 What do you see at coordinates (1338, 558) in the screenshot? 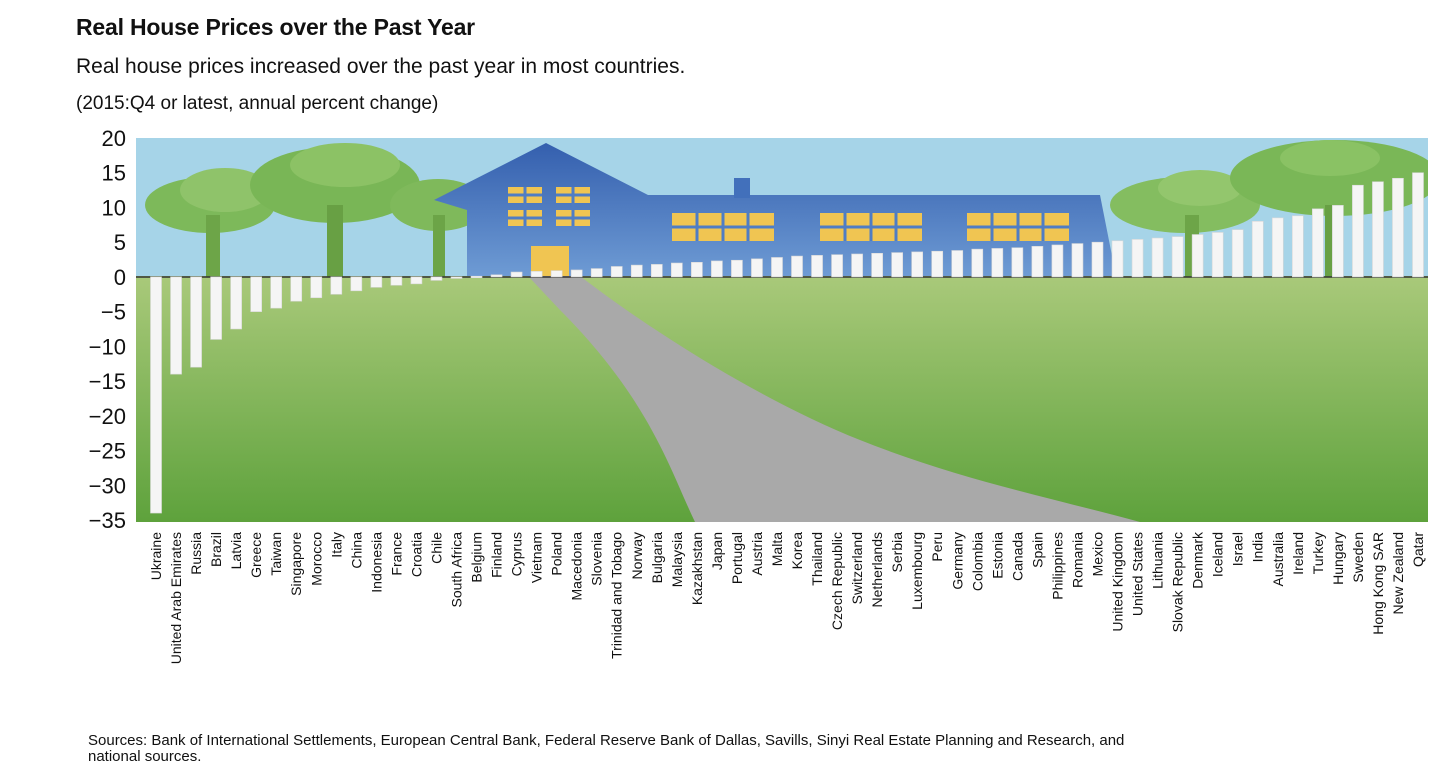
I see `x-tick-label: Hungary` at bounding box center [1338, 558].